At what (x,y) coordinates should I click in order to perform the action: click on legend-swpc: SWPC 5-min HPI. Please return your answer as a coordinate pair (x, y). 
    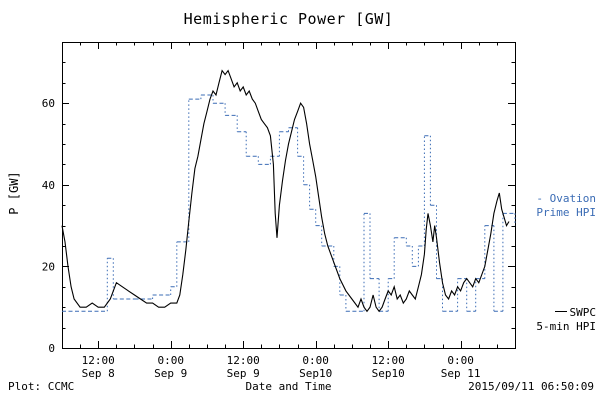
    Looking at the image, I should click on (553, 320).